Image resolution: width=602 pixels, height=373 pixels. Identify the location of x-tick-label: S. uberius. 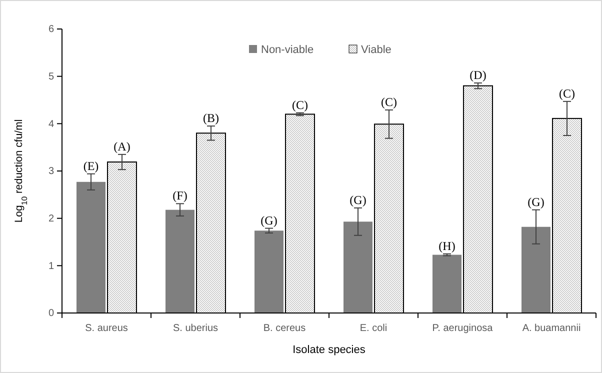
(195, 328).